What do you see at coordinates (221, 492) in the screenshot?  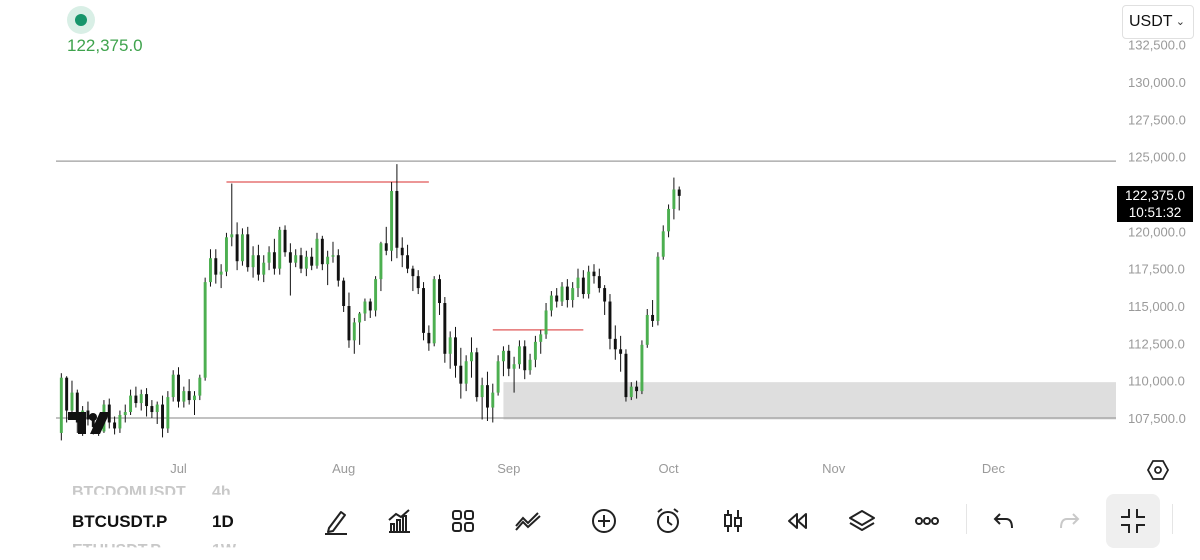 I see `timeframe-above: 4h` at bounding box center [221, 492].